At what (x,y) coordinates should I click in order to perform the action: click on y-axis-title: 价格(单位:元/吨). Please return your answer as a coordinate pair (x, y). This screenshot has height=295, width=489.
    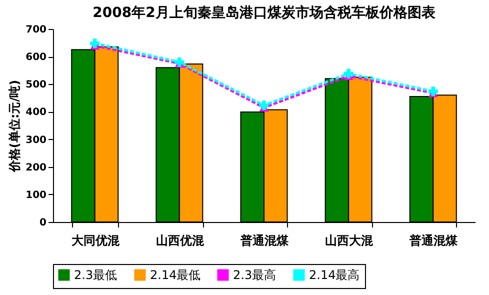
    Looking at the image, I should click on (15, 127).